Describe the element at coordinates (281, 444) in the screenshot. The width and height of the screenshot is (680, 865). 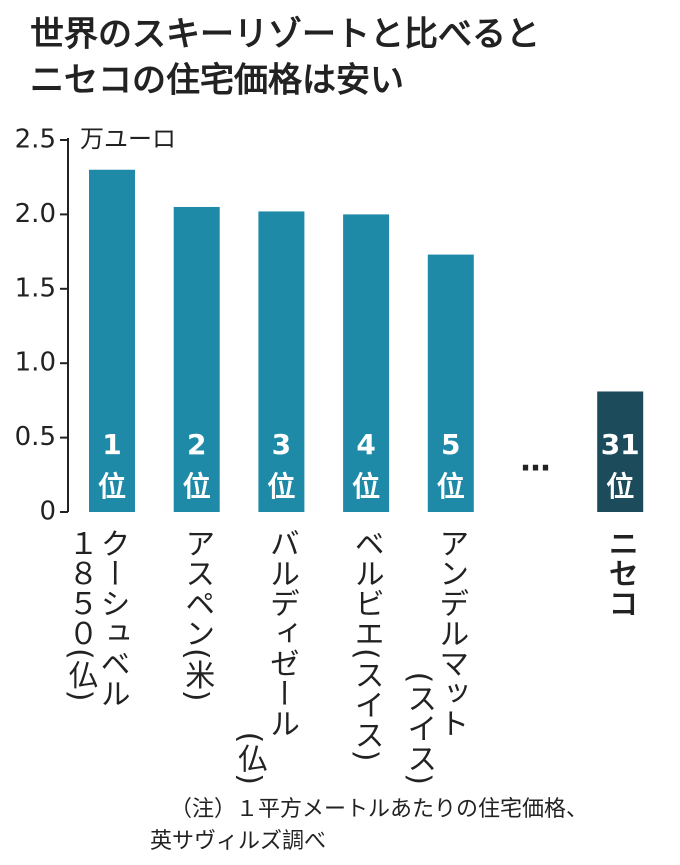
I see `rank-label: 3` at that location.